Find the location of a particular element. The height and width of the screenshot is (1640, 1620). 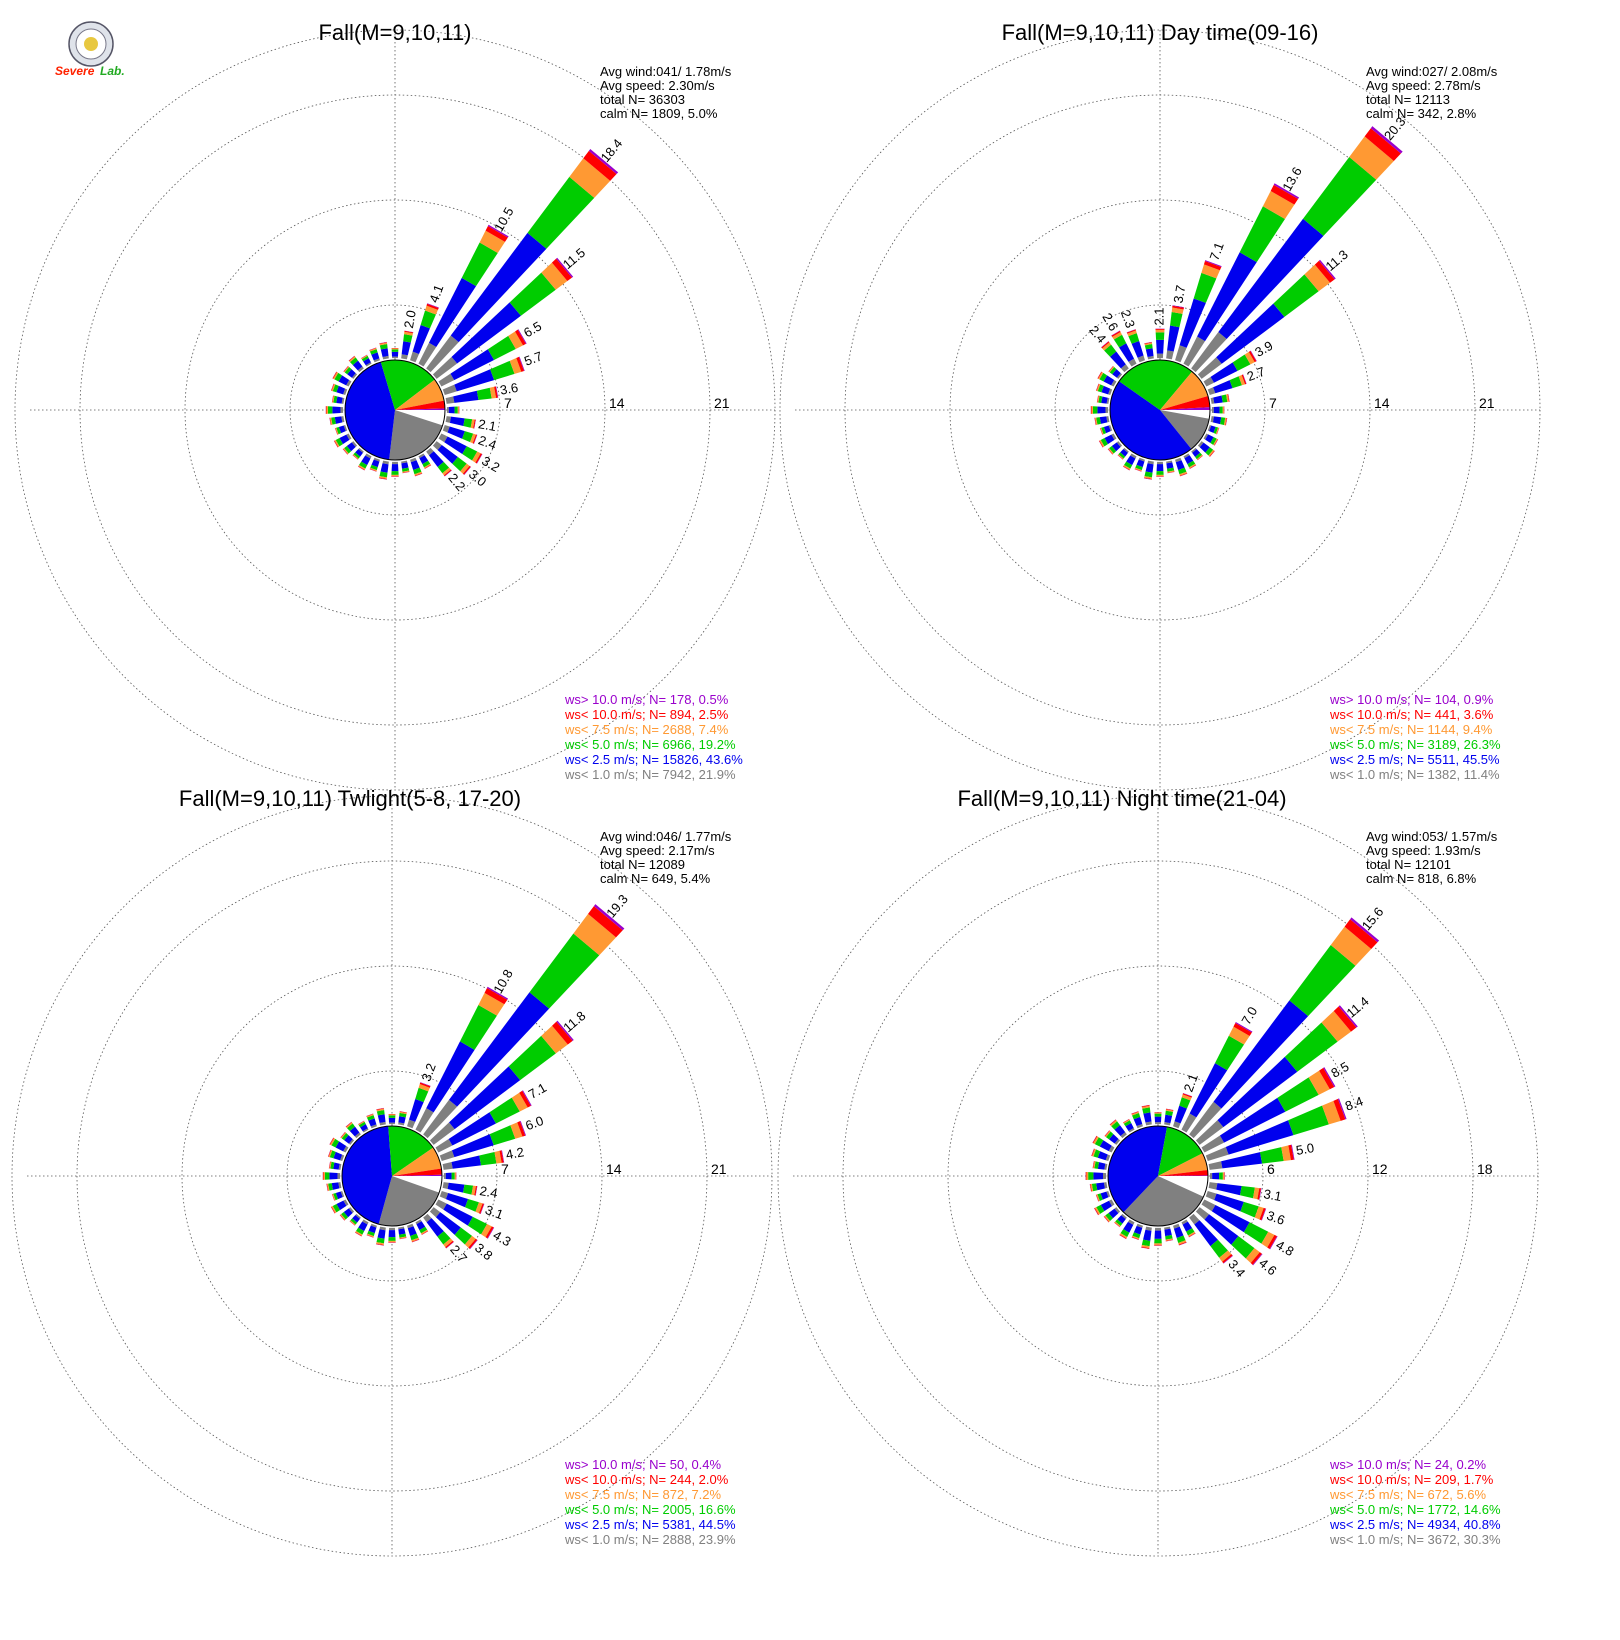

bar-value-label: 7.0 is located at coordinates (1249, 1015).